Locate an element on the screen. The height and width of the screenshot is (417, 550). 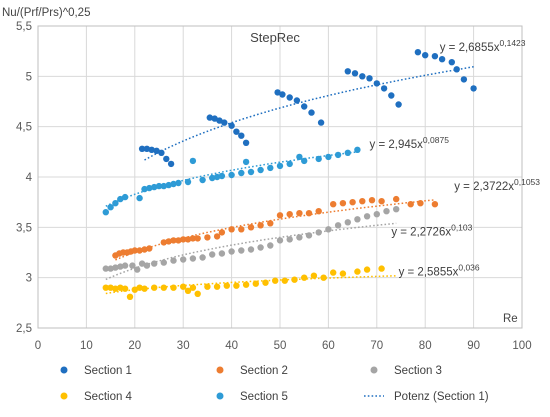
legend-label: Section 3 is located at coordinates (418, 371).